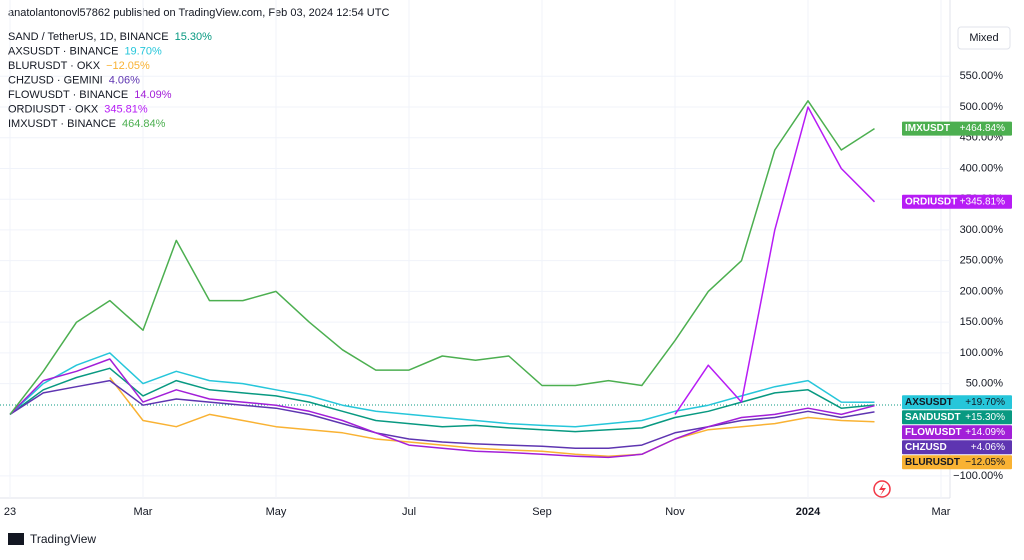 The image size is (1024, 560). Describe the element at coordinates (982, 353) in the screenshot. I see `y-tick-label: 100.00%` at that location.